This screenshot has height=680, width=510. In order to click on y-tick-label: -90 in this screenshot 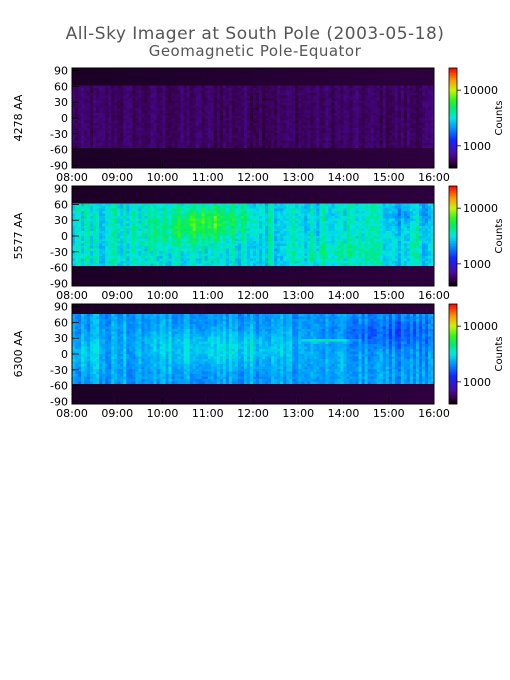, I will do `click(59, 165)`.